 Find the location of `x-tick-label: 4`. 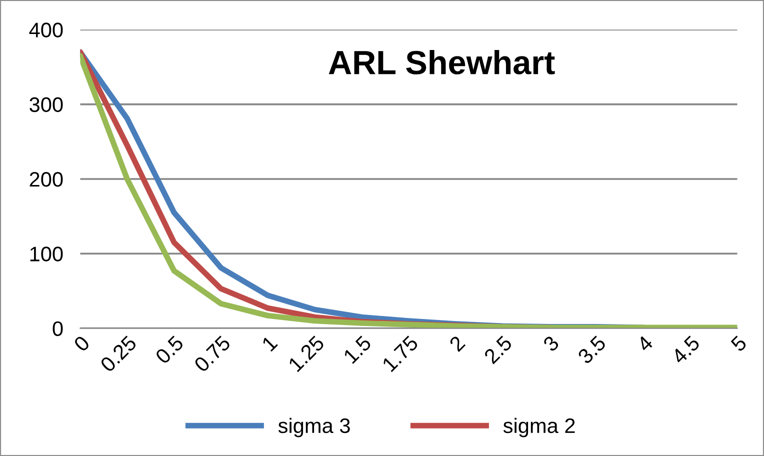

x-tick-label: 4 is located at coordinates (645, 343).